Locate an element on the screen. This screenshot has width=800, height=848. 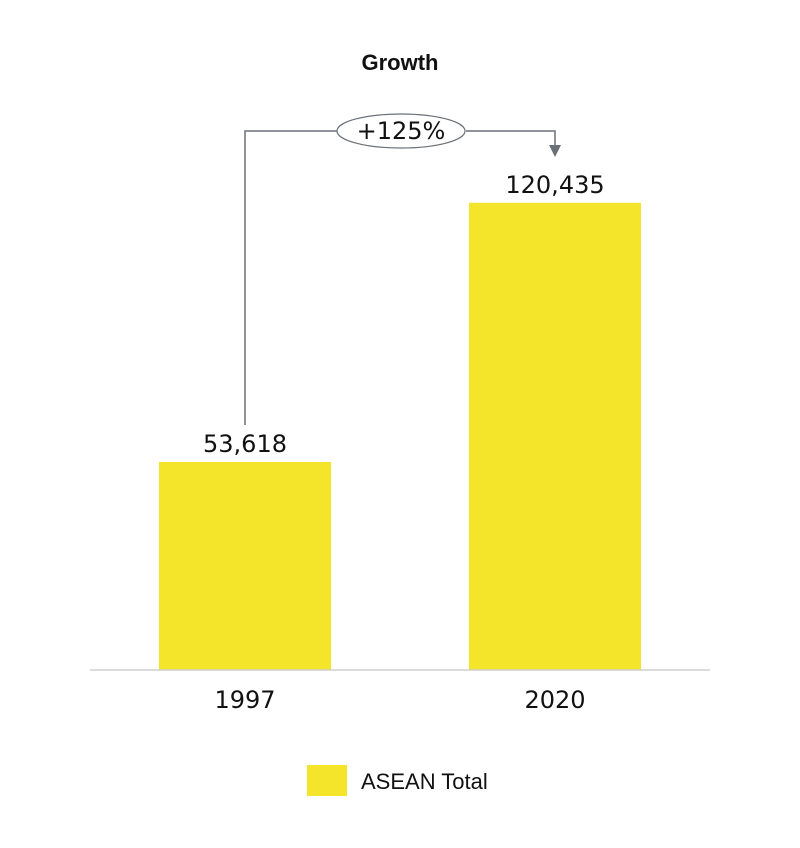
growth-badge is located at coordinates (401, 131).